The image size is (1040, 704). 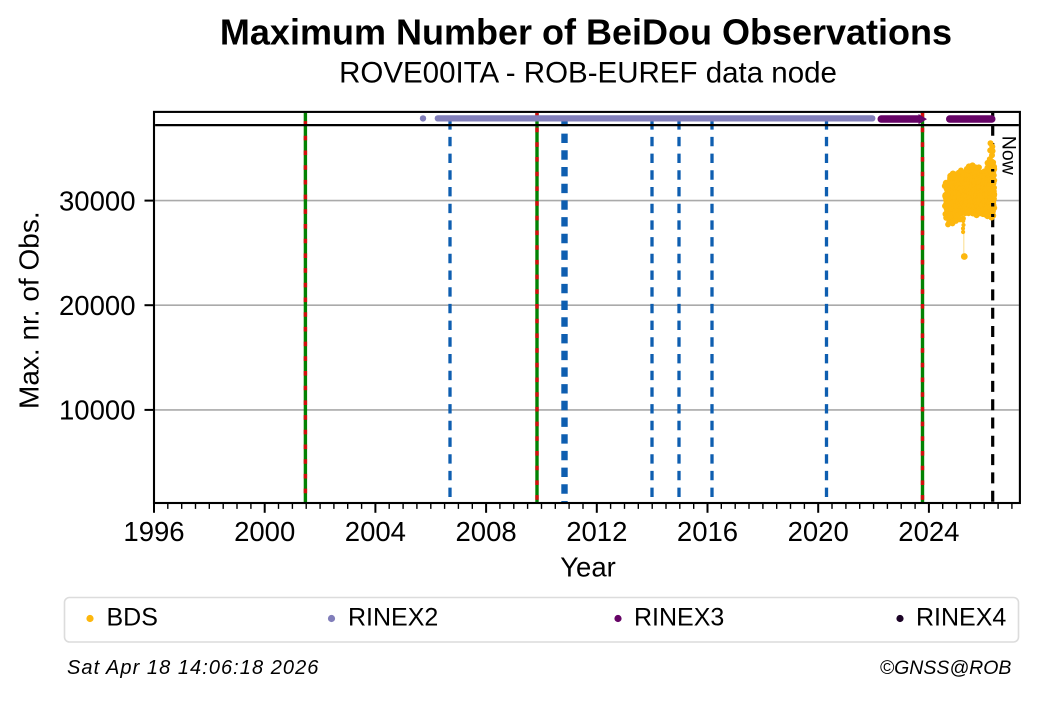 I want to click on svg-text: 2020, so click(x=818, y=531).